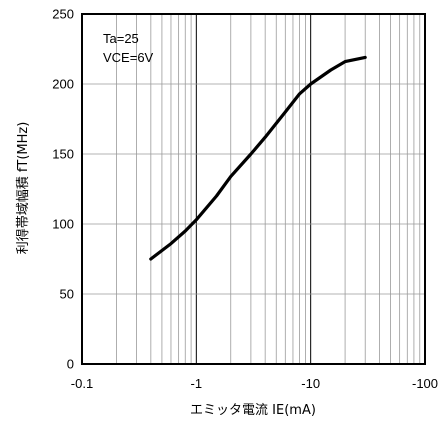  I want to click on y-tick-label: 0, so click(70, 364).